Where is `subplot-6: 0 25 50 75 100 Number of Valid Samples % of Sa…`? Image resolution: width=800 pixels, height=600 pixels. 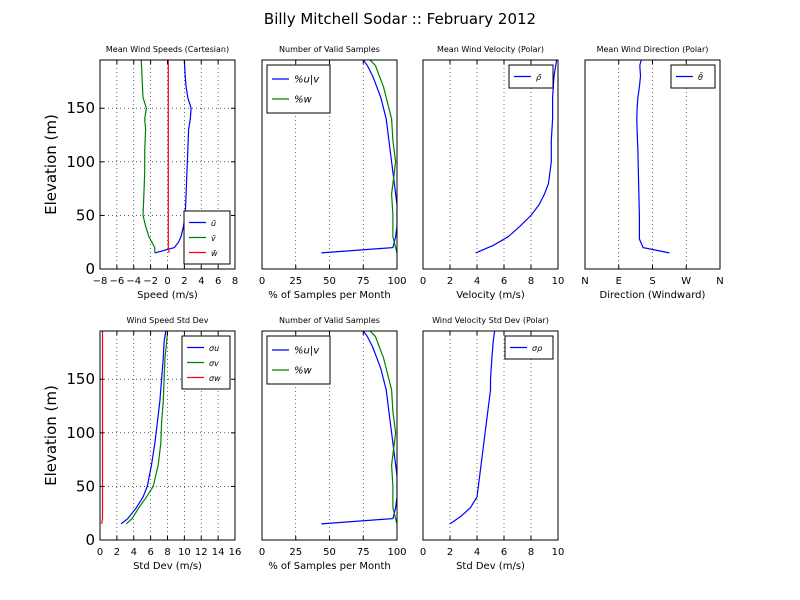
subplot-6: 0 25 50 75 100 Number of Valid Samples % of Sa… is located at coordinates (333, 444).